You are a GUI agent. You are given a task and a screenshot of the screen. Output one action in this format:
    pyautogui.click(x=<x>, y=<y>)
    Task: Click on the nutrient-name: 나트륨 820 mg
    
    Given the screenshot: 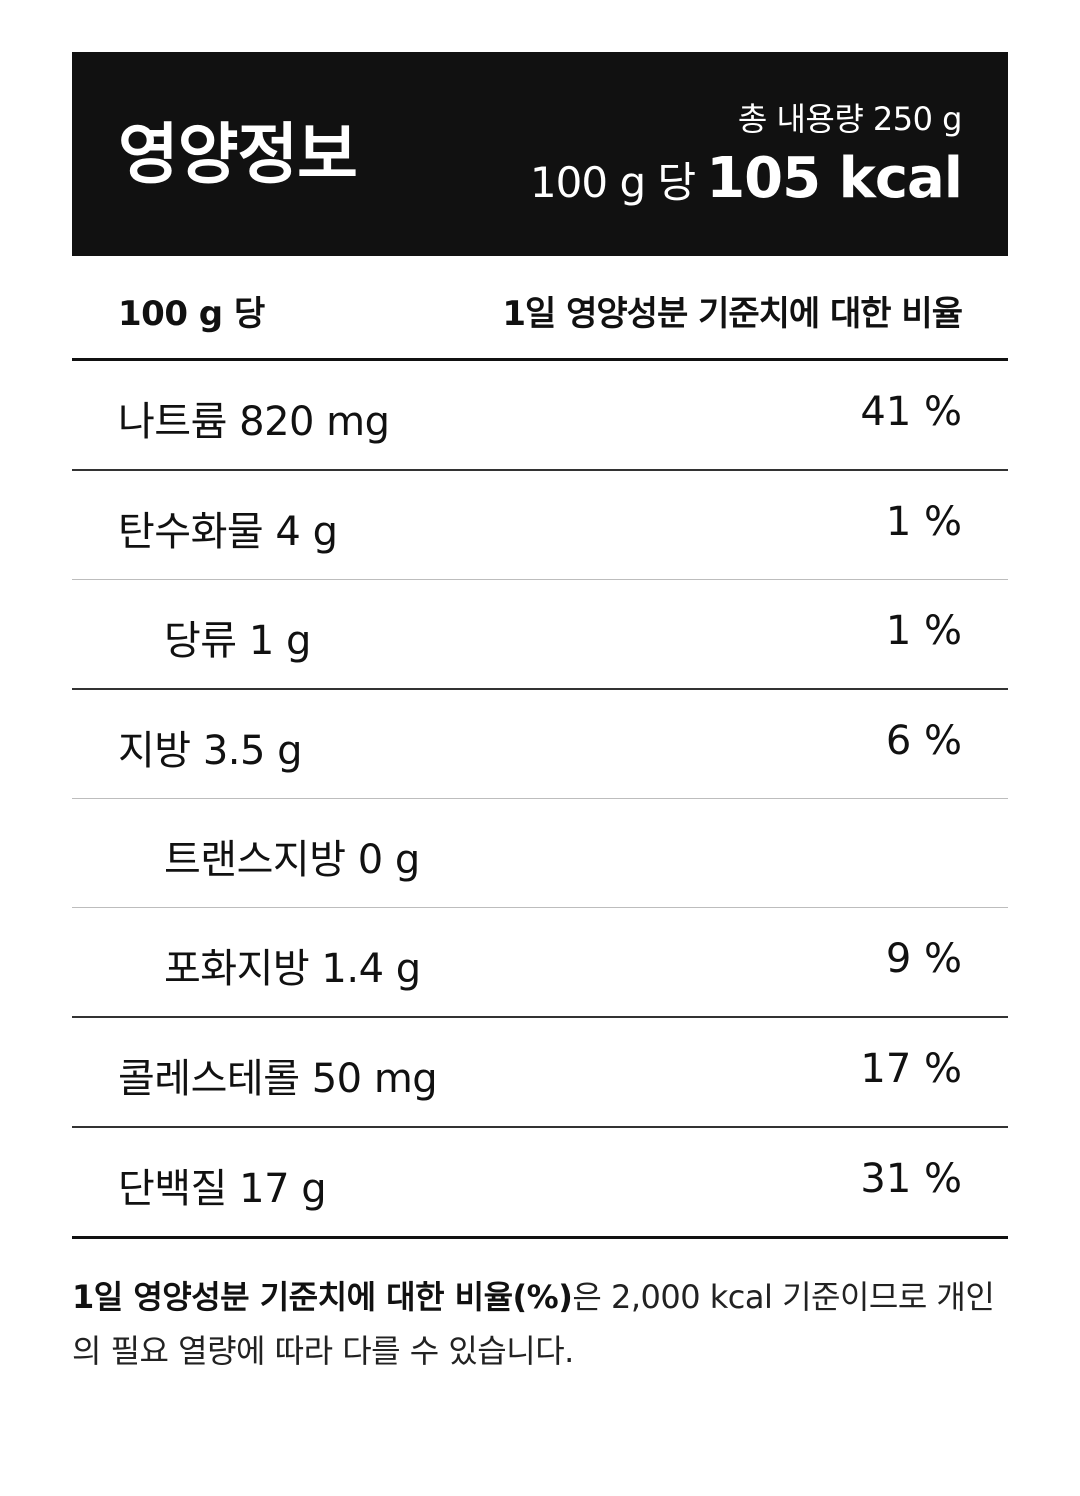 What is the action you would take?
    pyautogui.click(x=254, y=422)
    